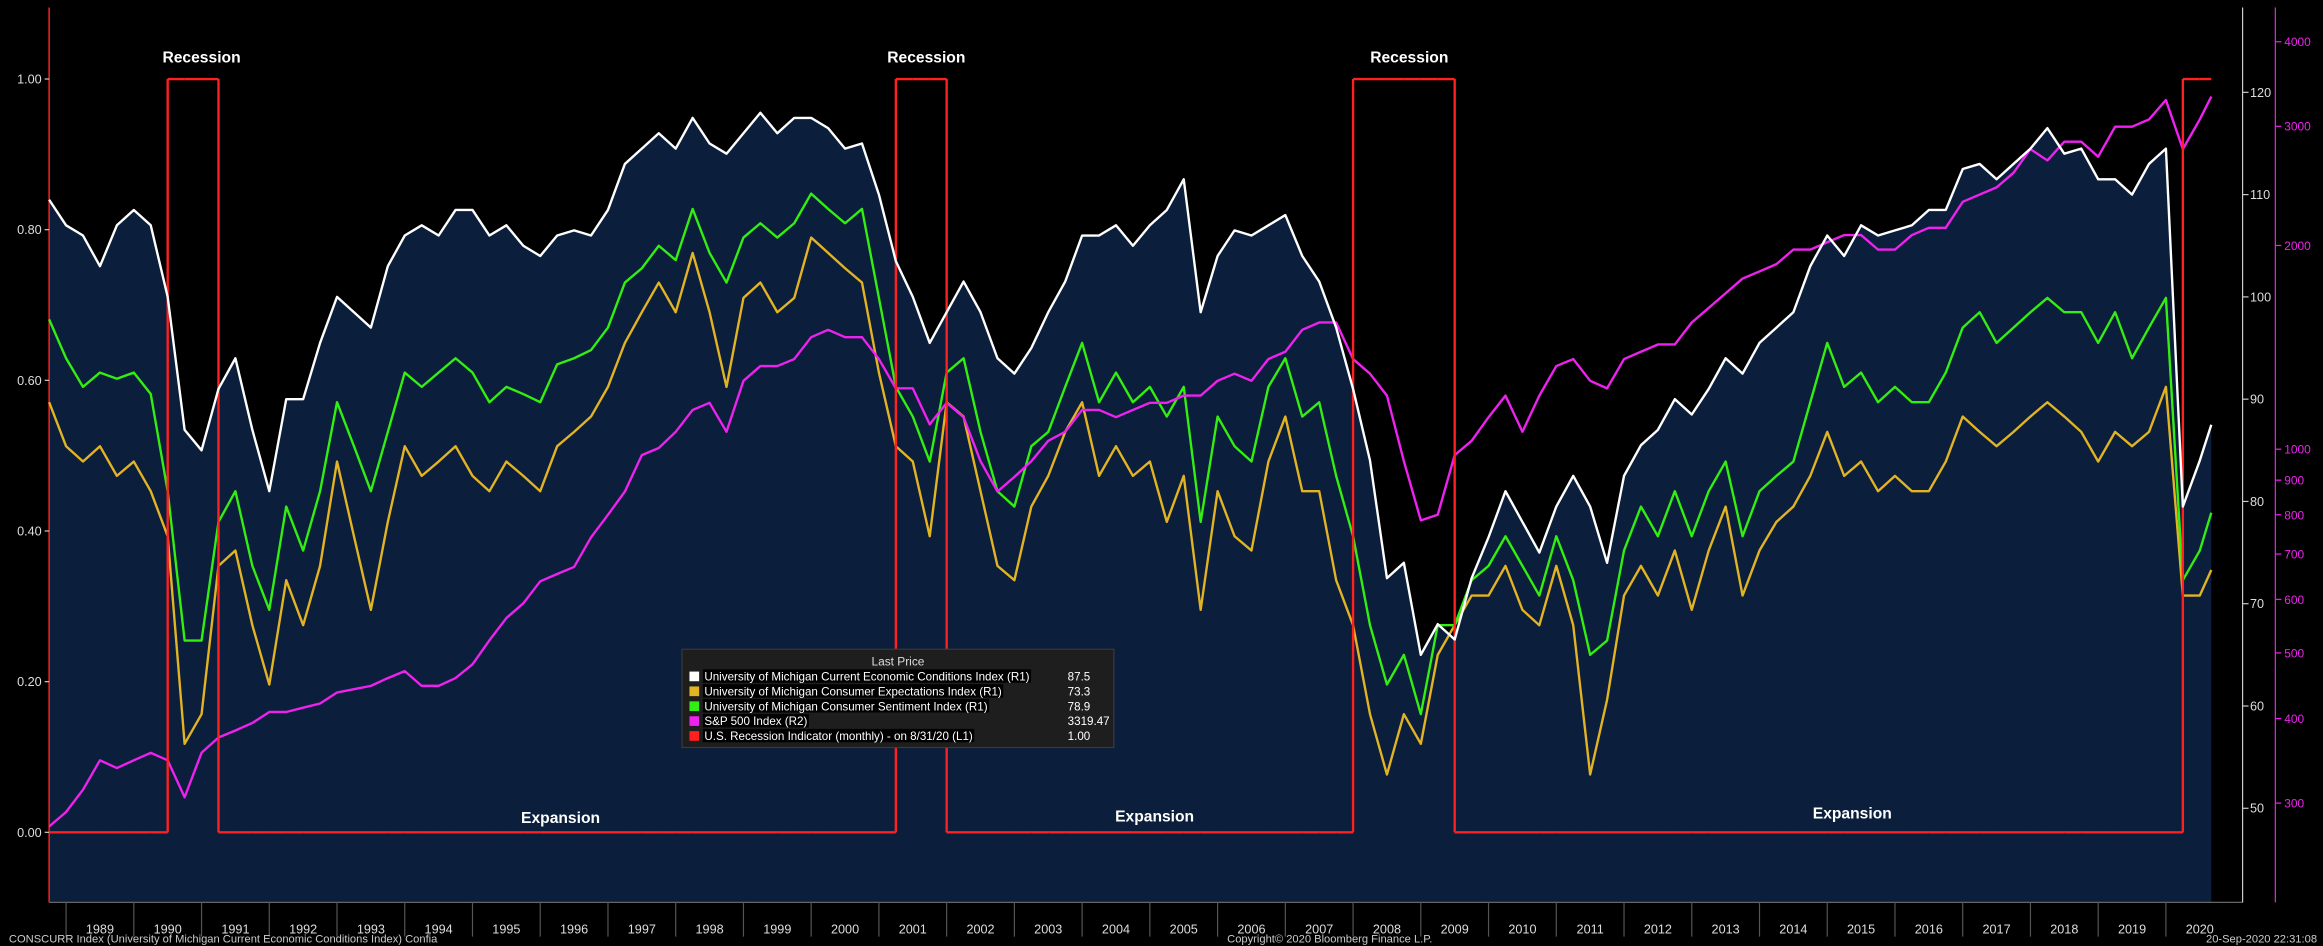 This screenshot has height=946, width=2323. What do you see at coordinates (2297, 450) in the screenshot?
I see `y3-tick-label: 1000` at bounding box center [2297, 450].